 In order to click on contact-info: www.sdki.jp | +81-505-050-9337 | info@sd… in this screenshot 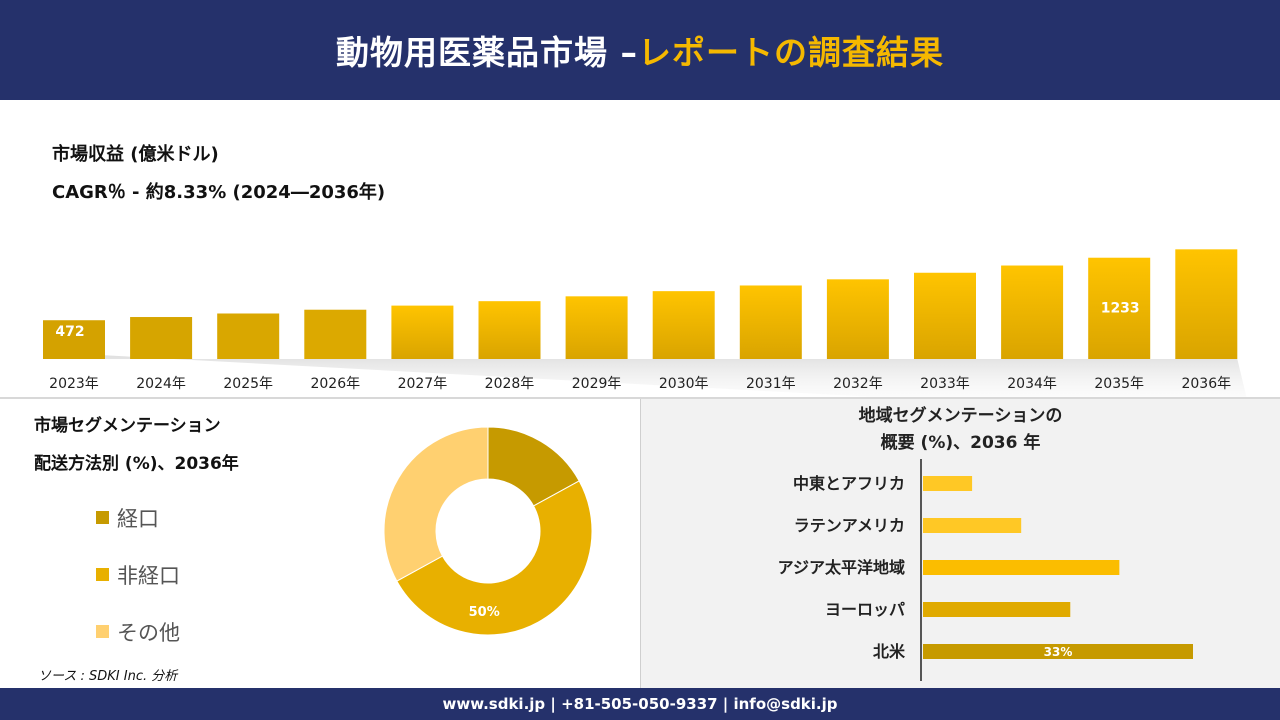, I will do `click(640, 704)`.